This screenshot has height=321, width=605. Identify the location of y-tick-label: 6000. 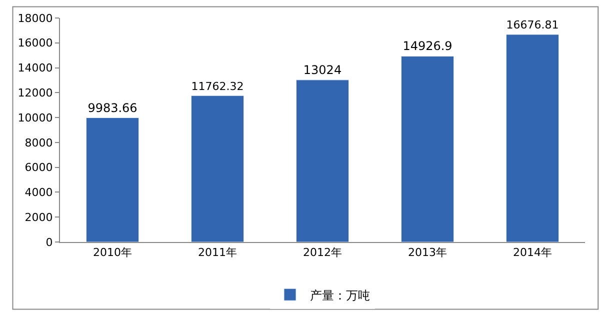
(38, 167).